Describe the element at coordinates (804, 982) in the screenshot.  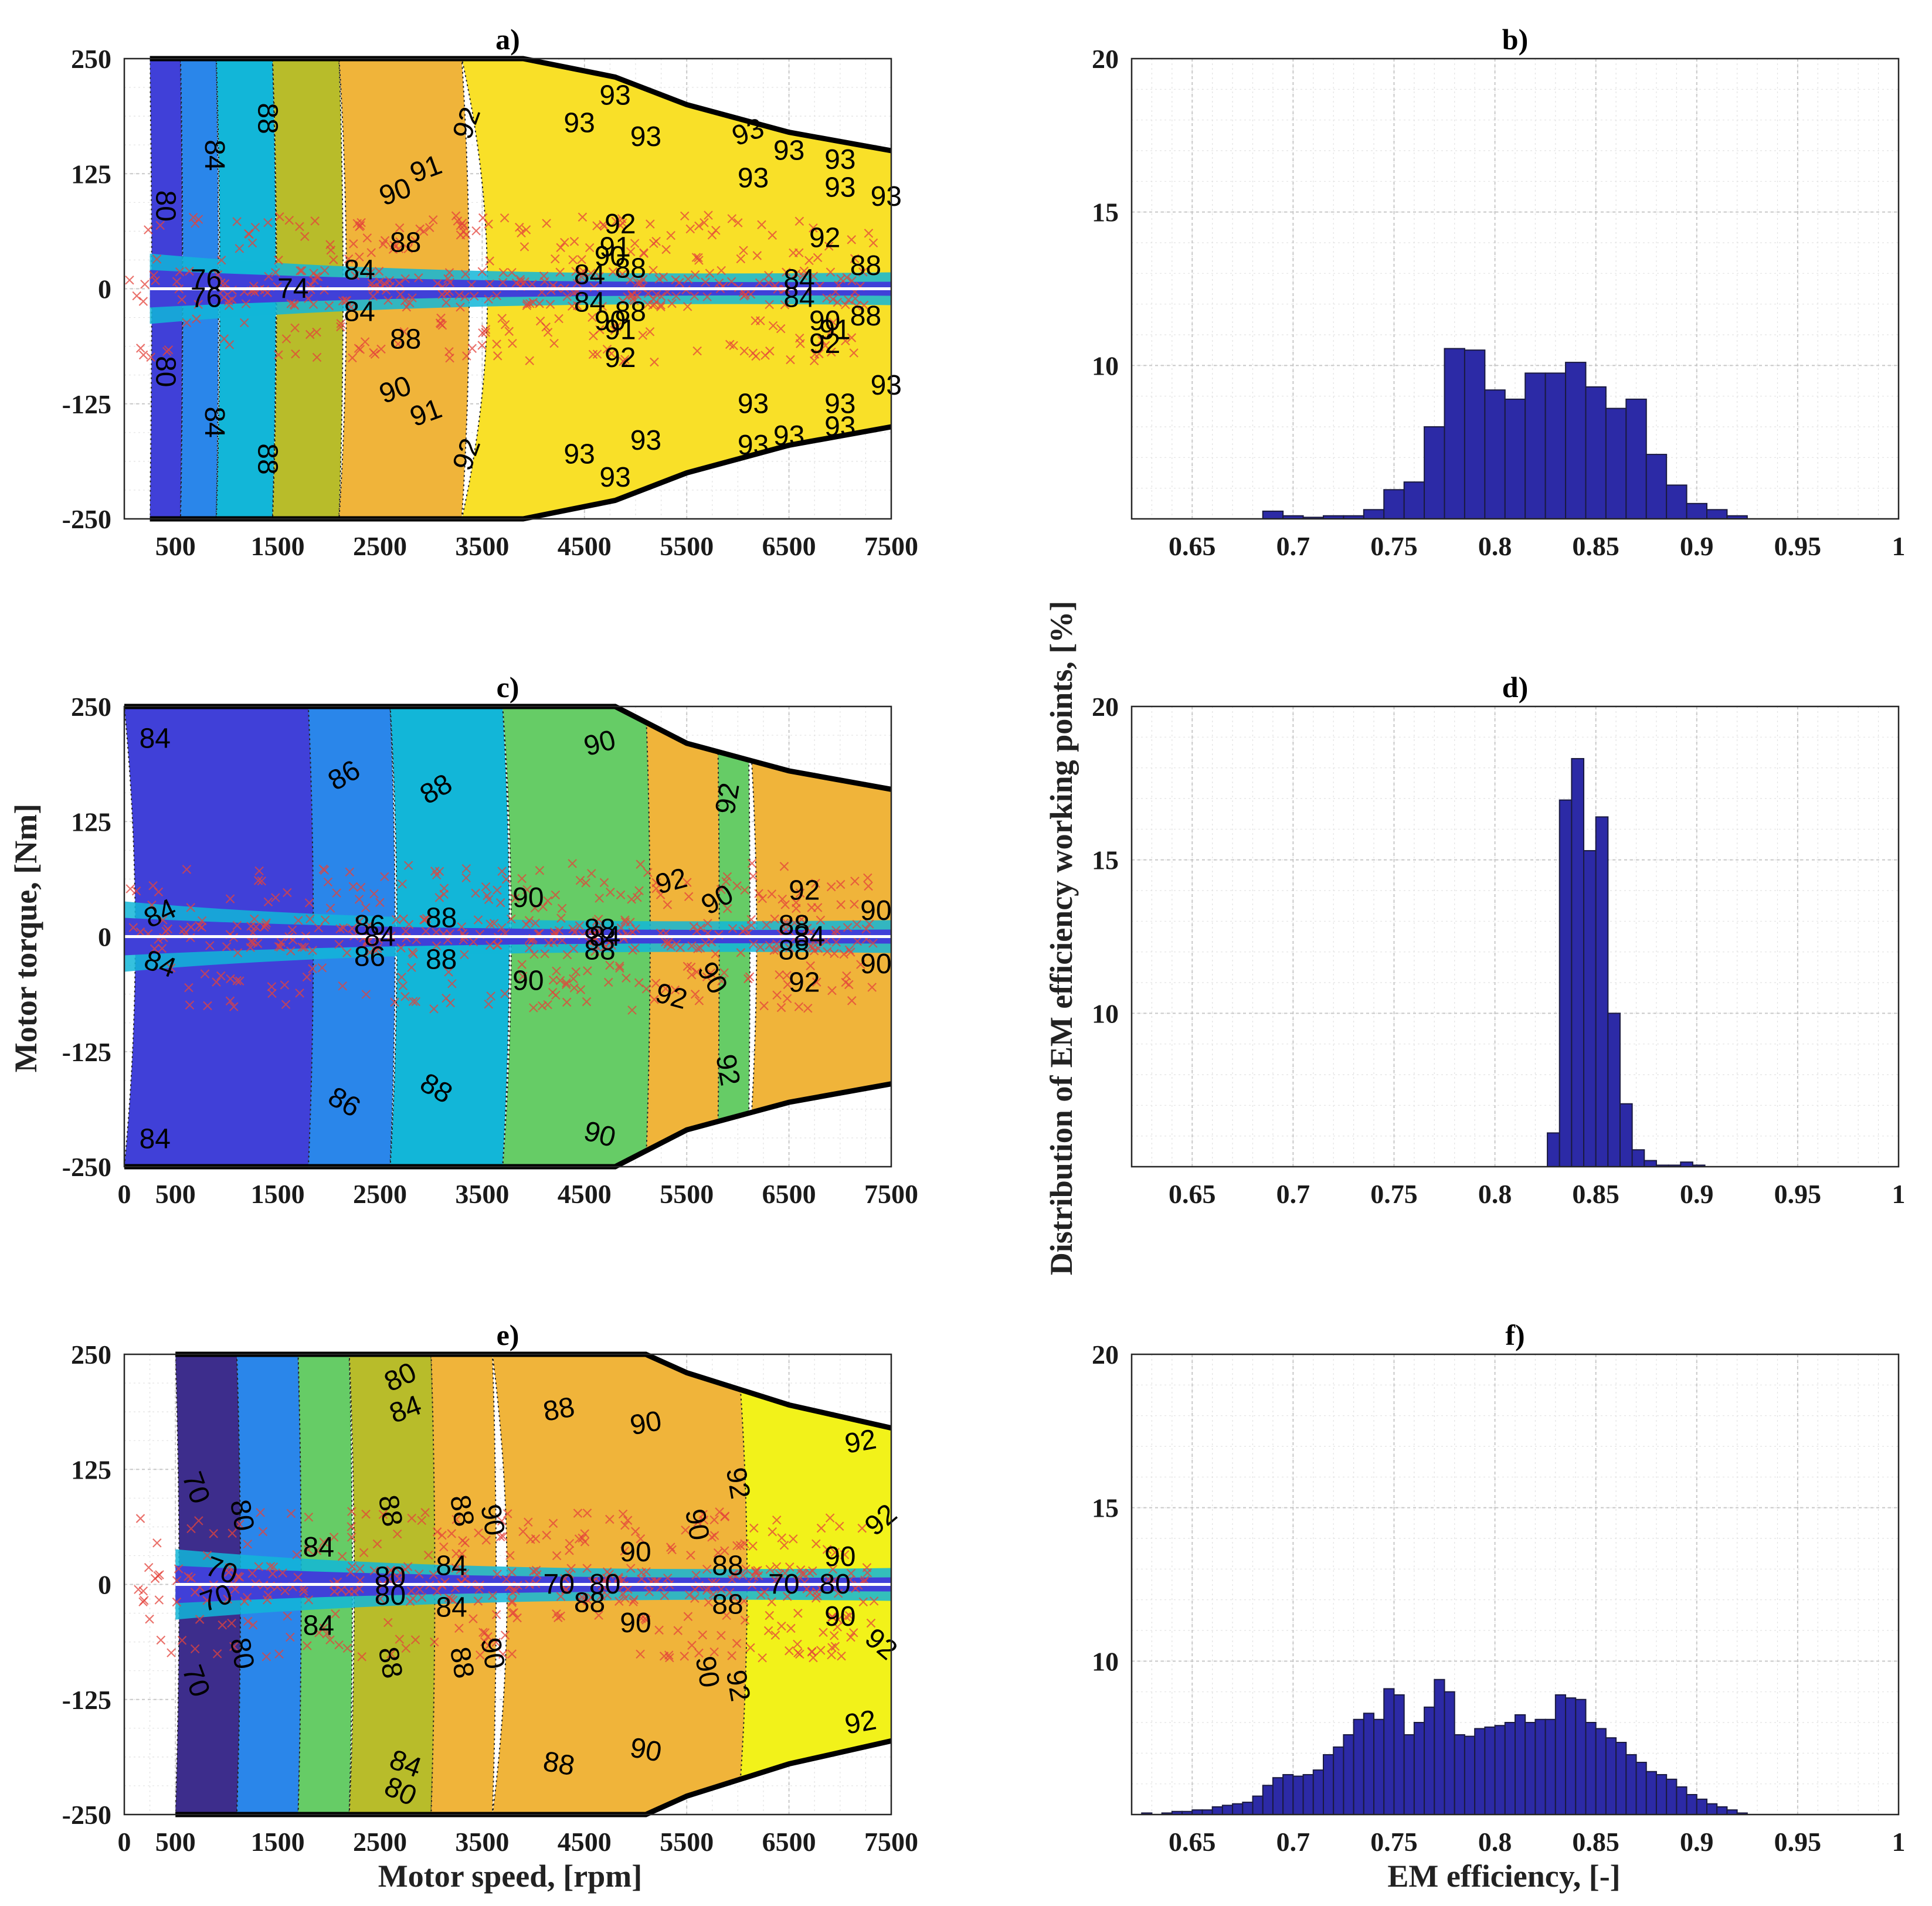
I see `contour-label: 92` at that location.